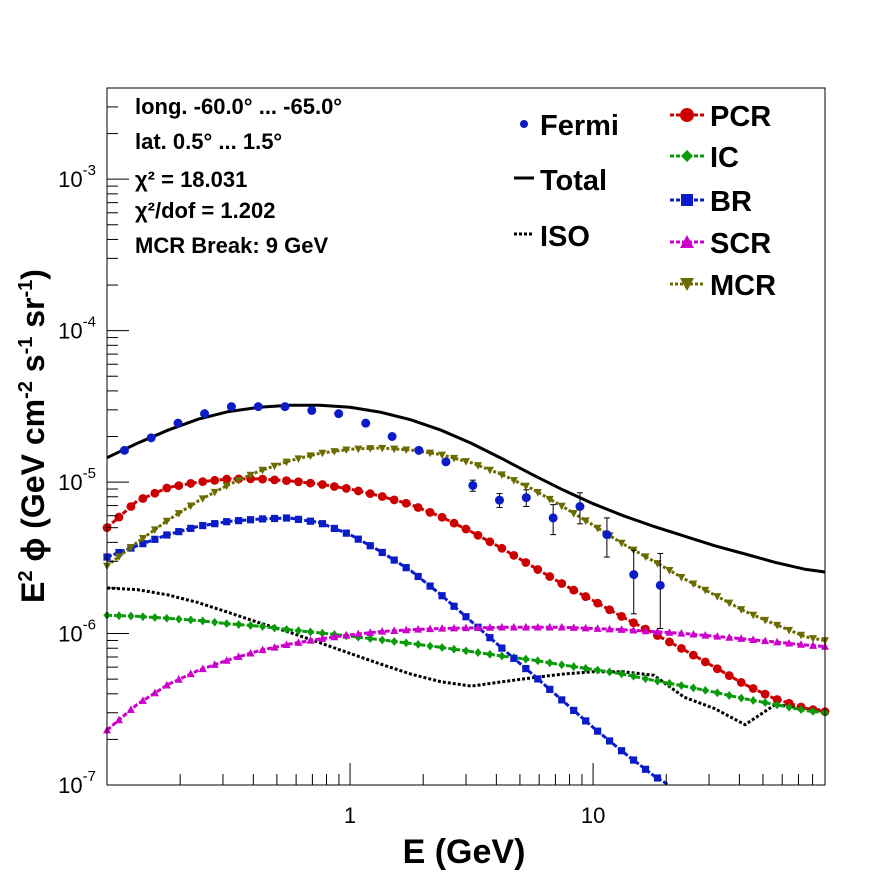 This screenshot has height=872, width=896. I want to click on x-tick-label: 1, so click(350, 815).